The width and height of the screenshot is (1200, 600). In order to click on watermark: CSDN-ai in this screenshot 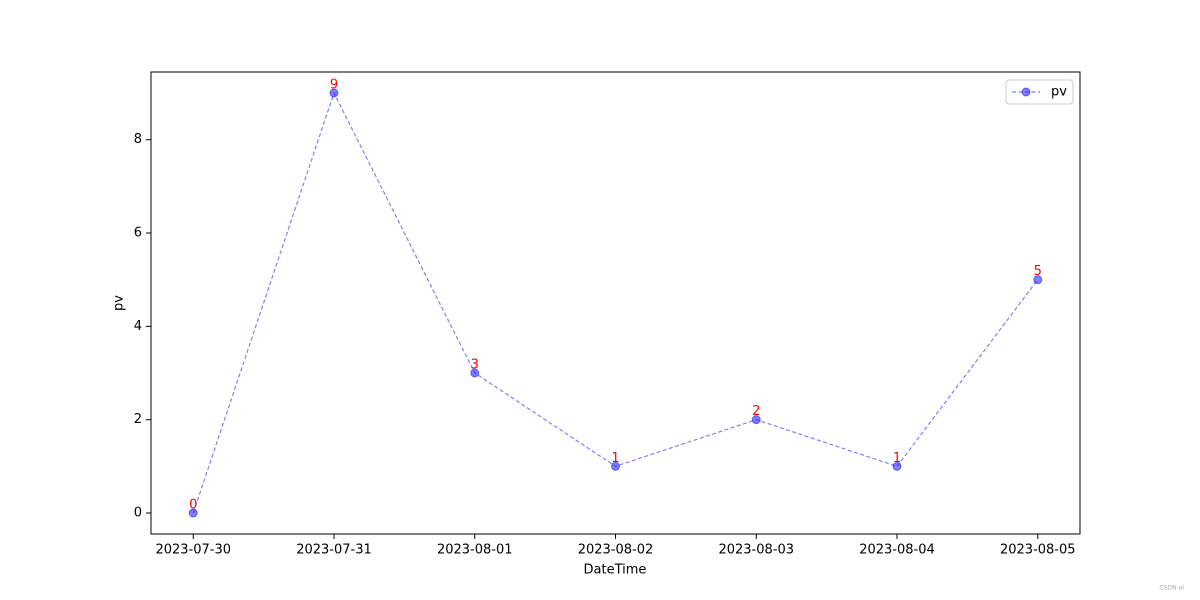, I will do `click(1171, 588)`.